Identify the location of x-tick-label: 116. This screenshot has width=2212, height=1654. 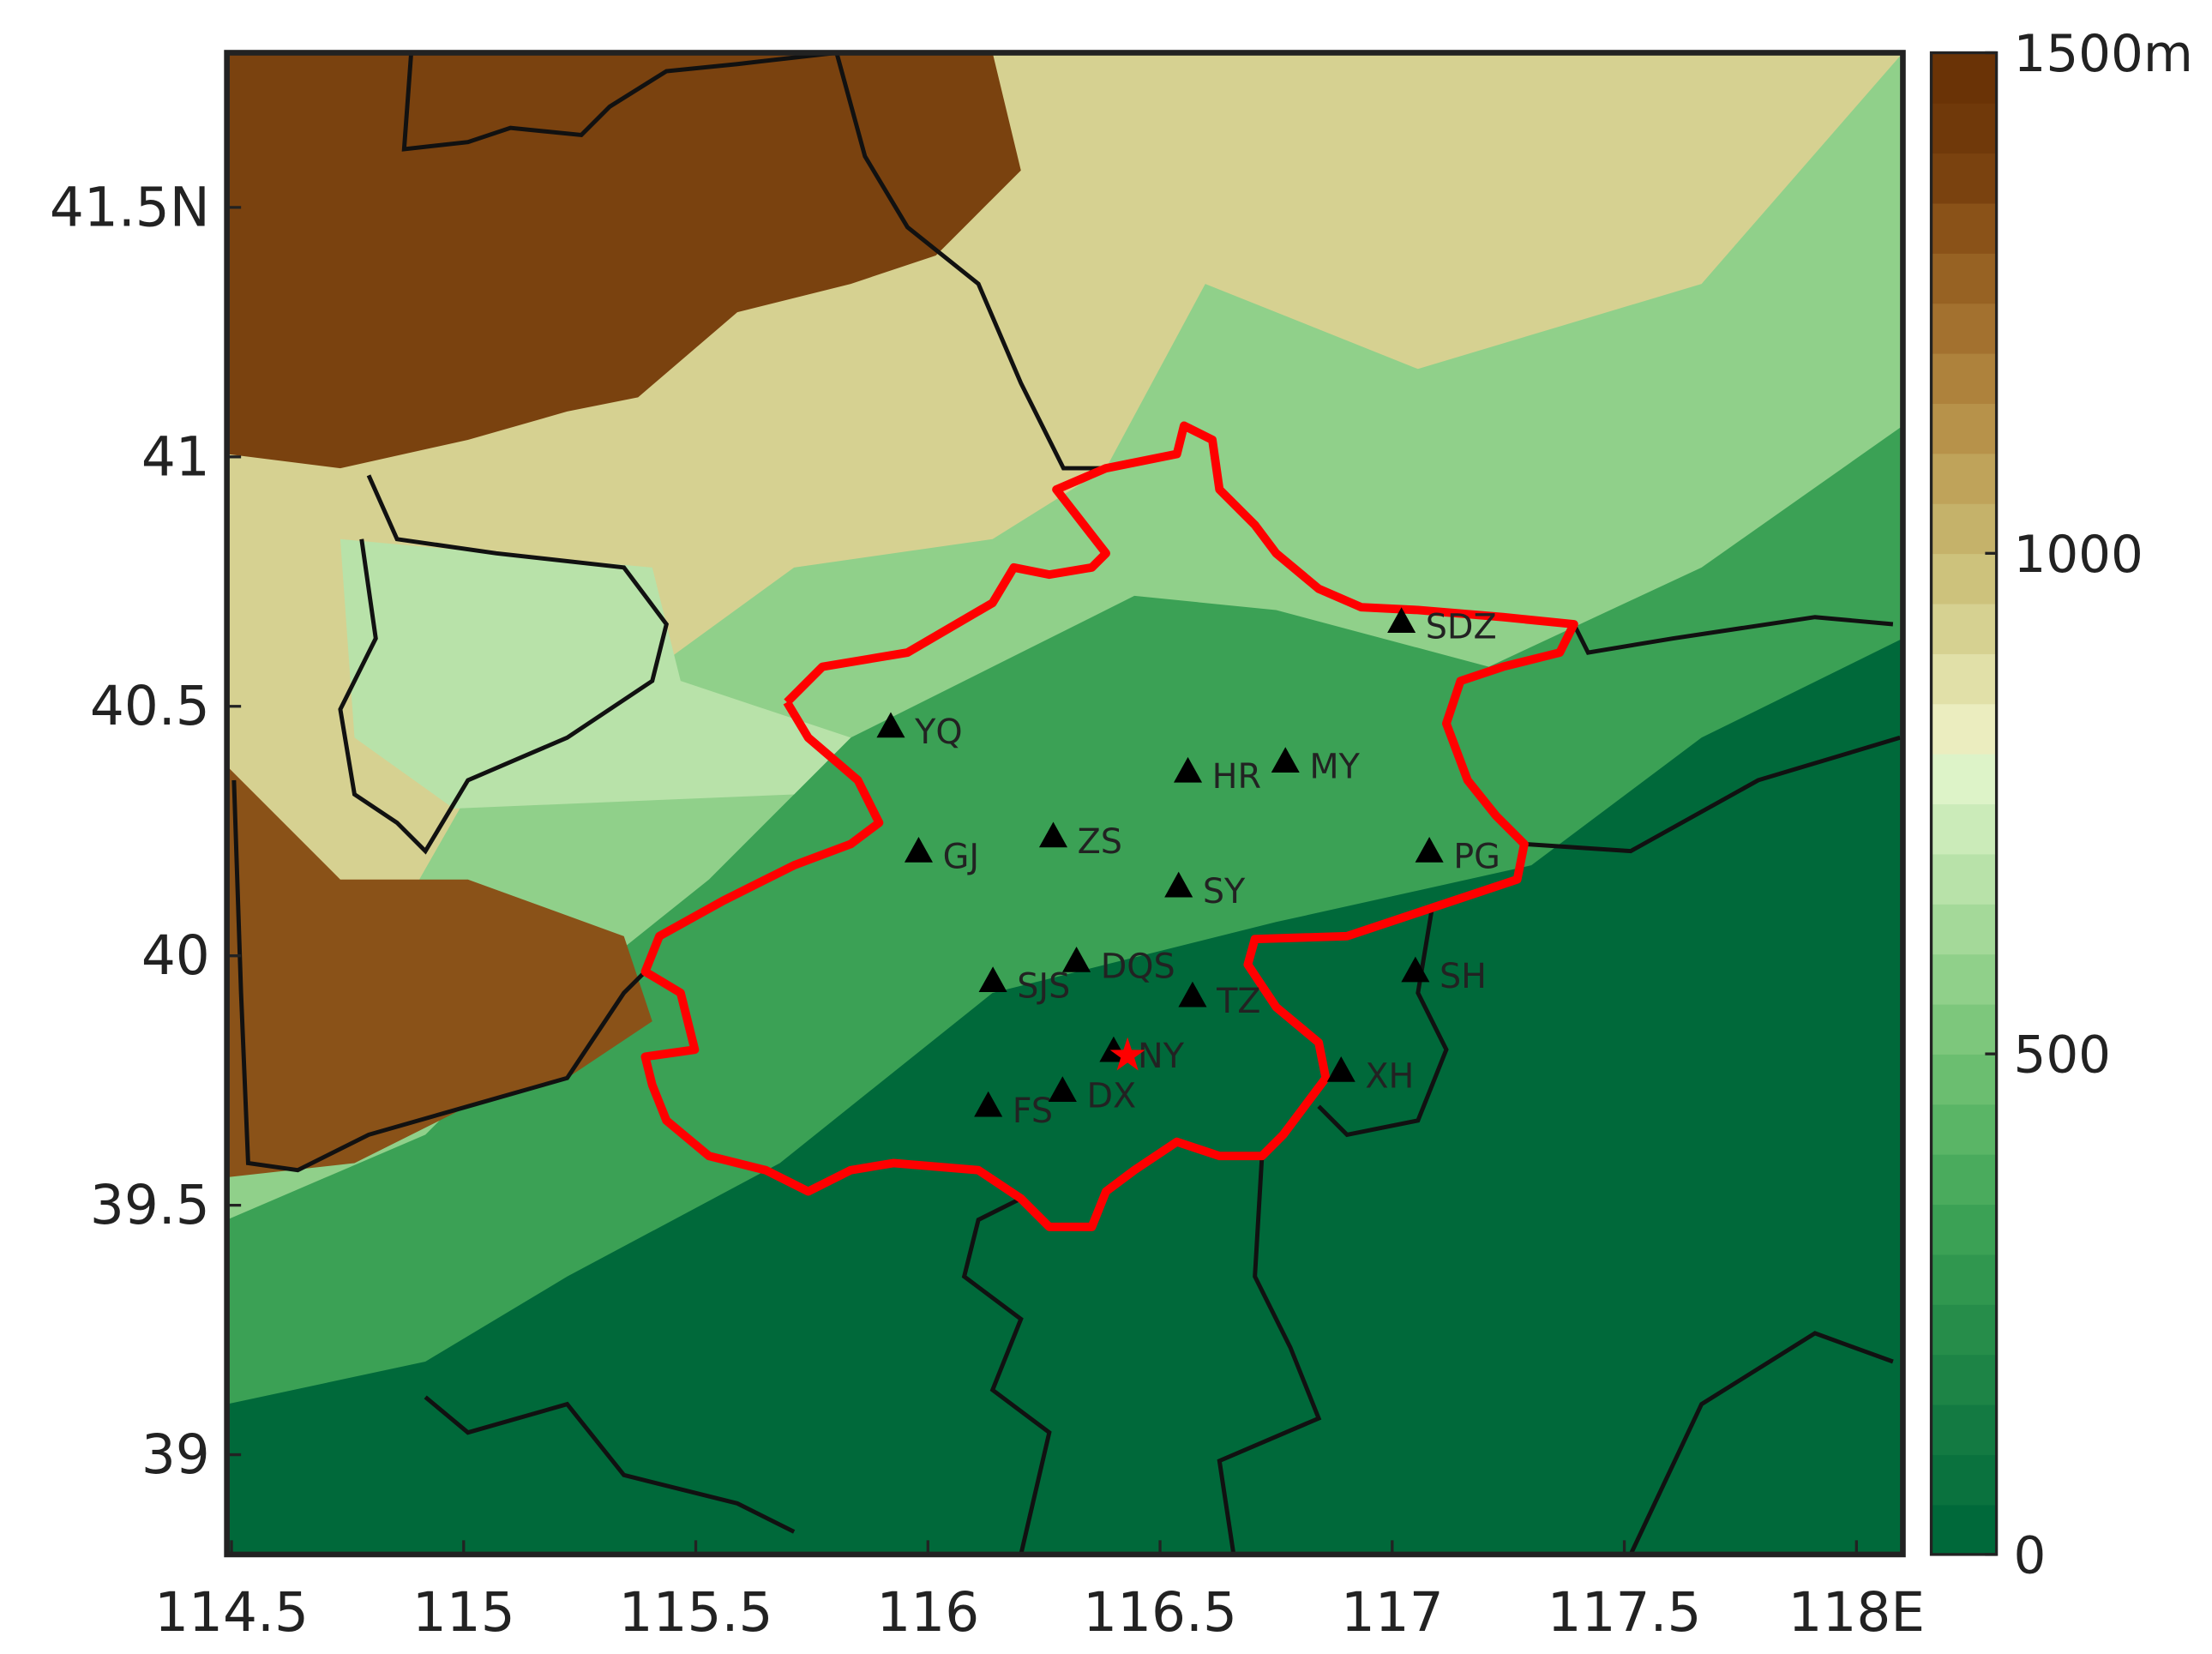
(927, 1613).